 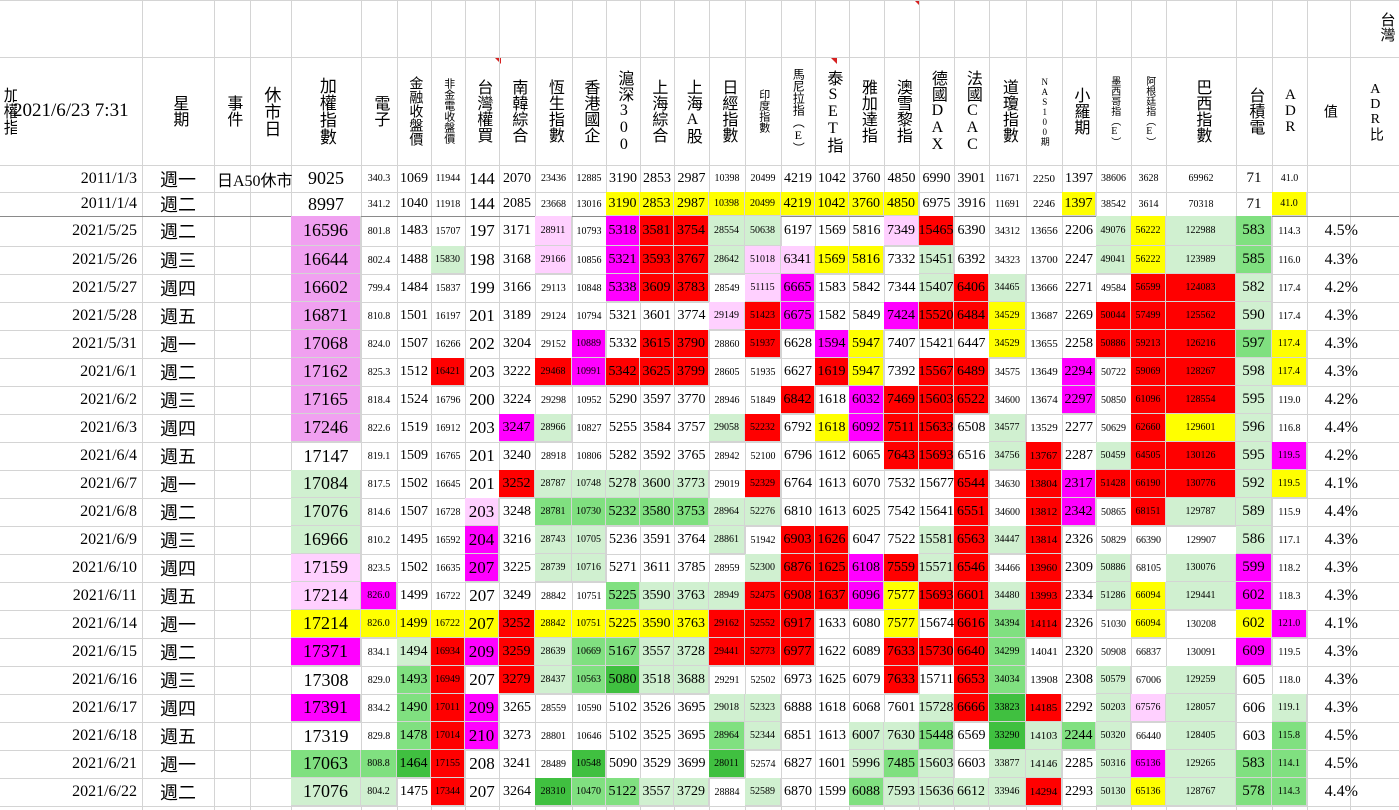 What do you see at coordinates (589, 372) in the screenshot?
I see `data-cell: 10991` at bounding box center [589, 372].